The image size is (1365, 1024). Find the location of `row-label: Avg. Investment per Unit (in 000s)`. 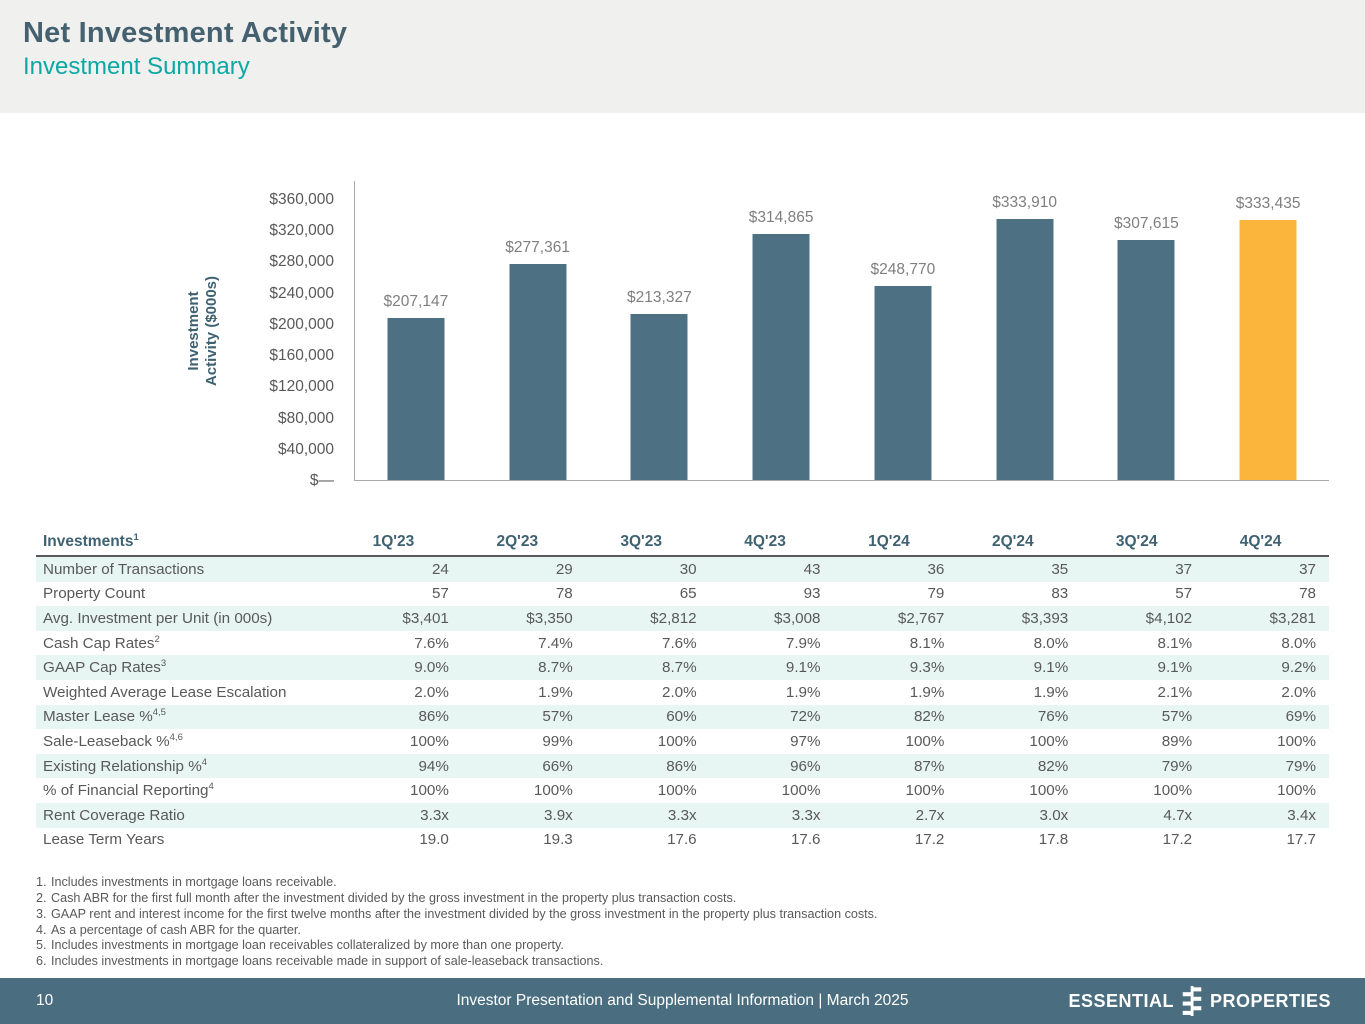

row-label: Avg. Investment per Unit (in 000s) is located at coordinates (158, 618).